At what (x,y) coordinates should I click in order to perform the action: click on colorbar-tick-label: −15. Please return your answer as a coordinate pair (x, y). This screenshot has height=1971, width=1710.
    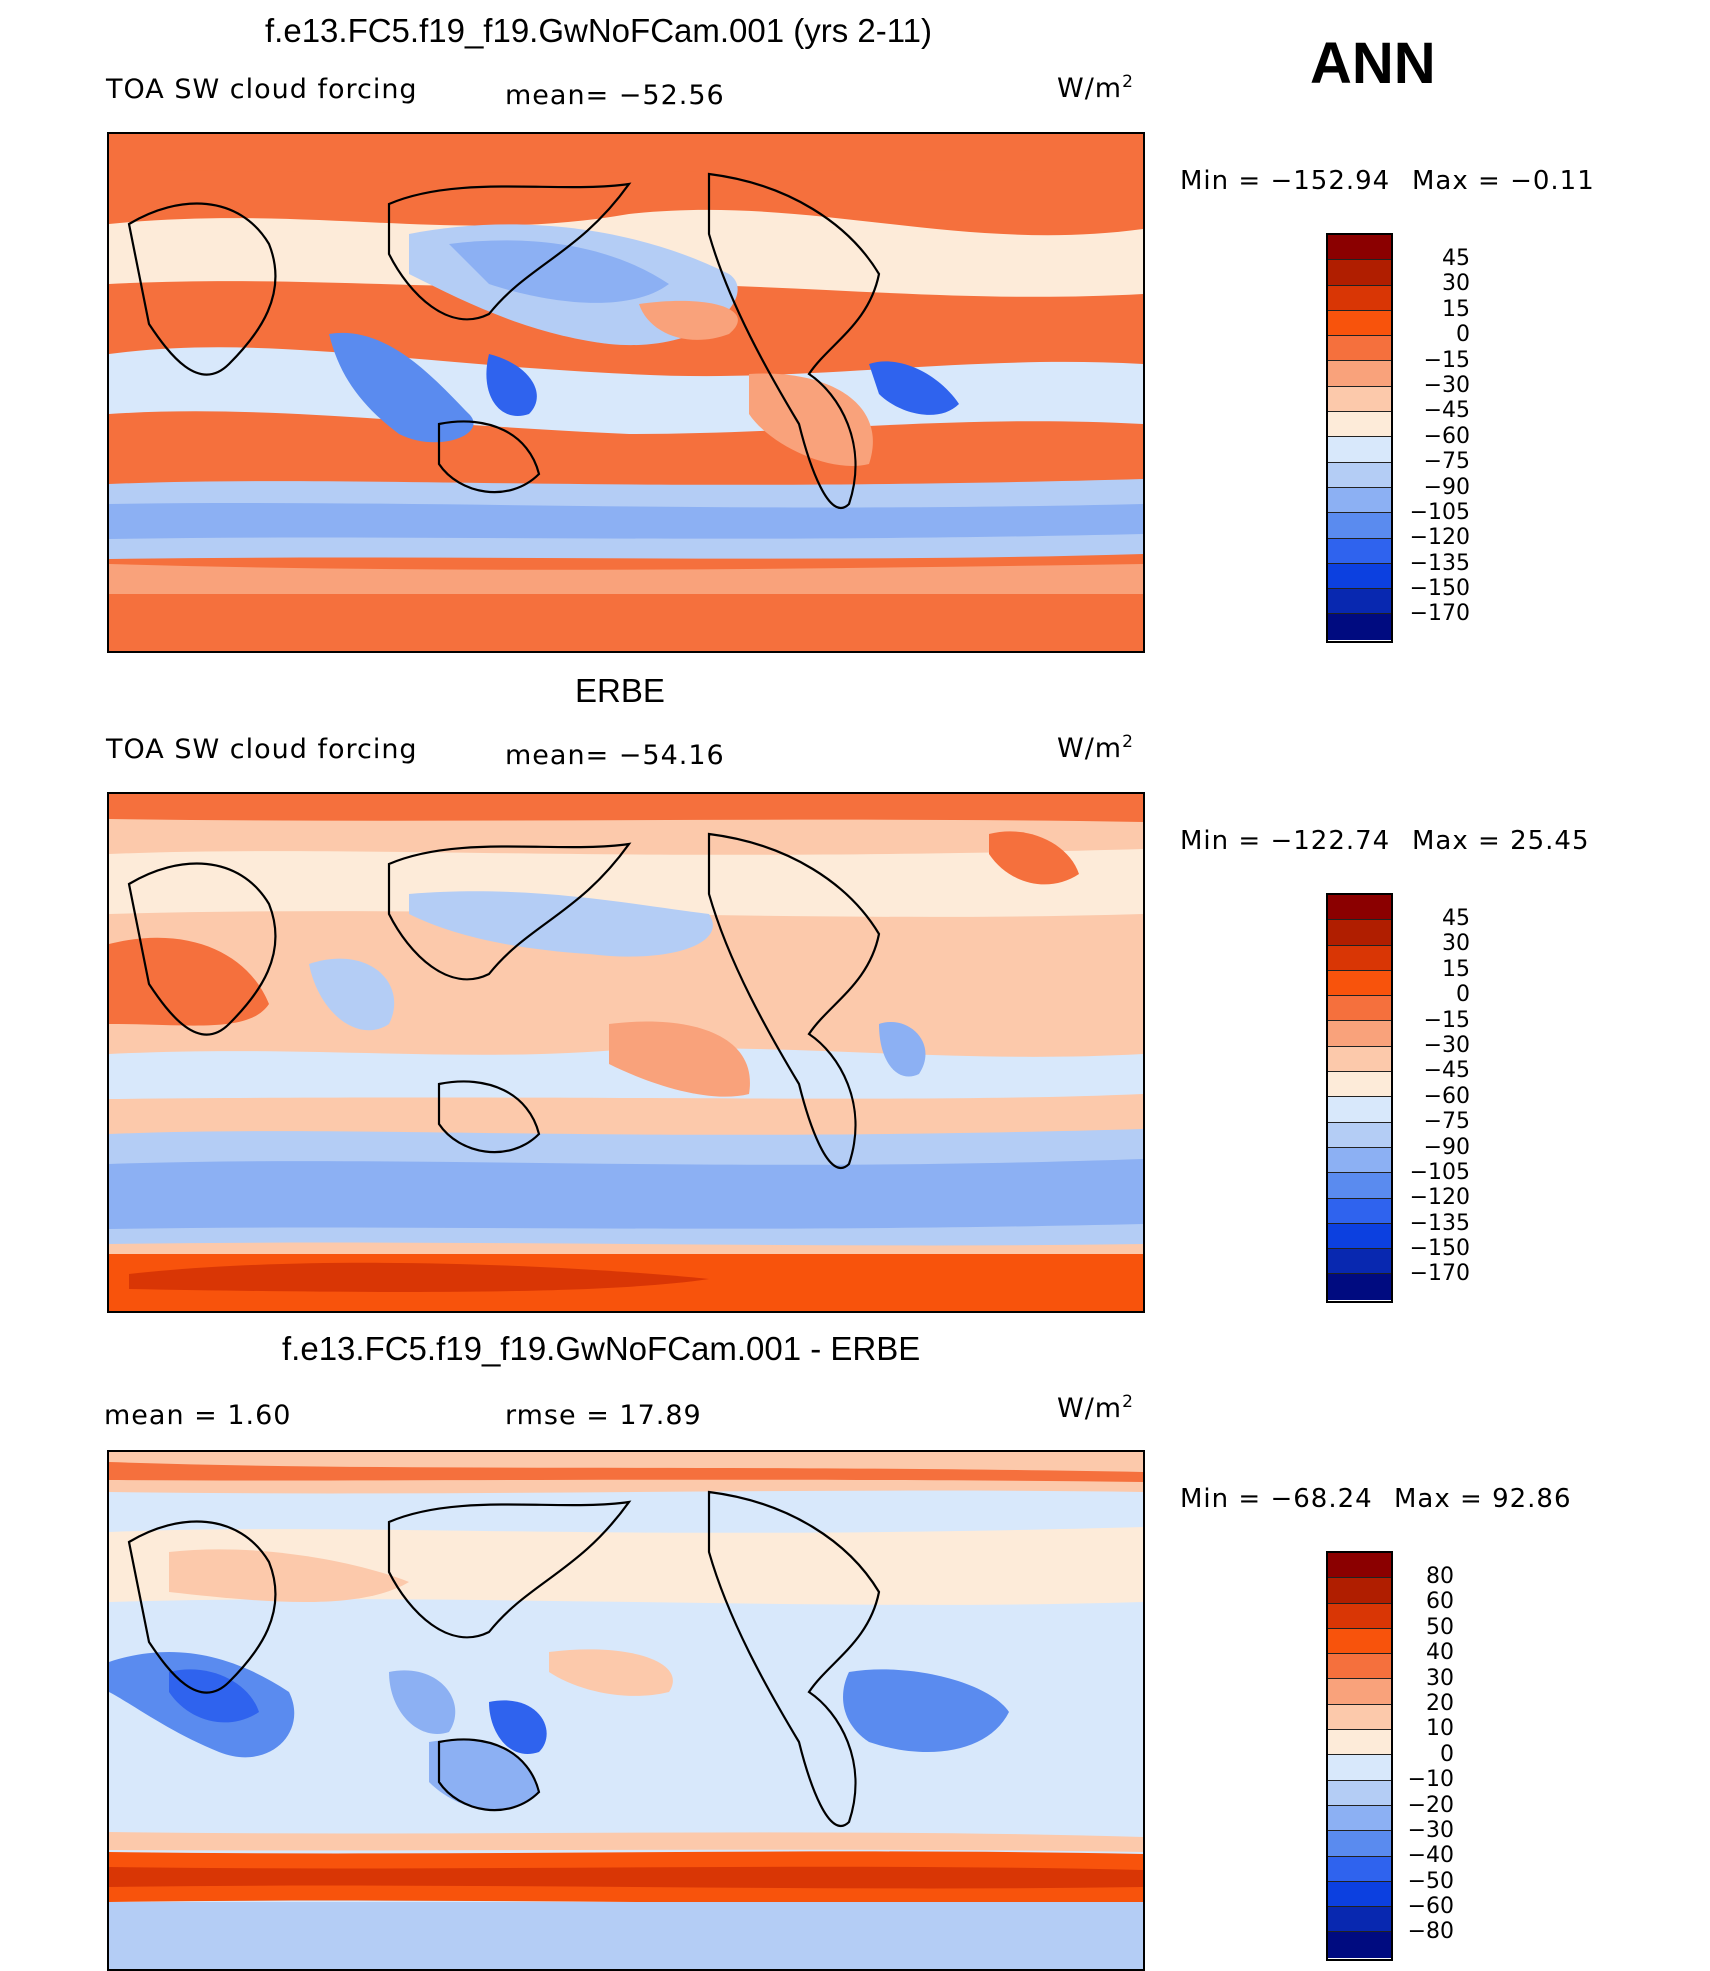
    Looking at the image, I should click on (1446, 360).